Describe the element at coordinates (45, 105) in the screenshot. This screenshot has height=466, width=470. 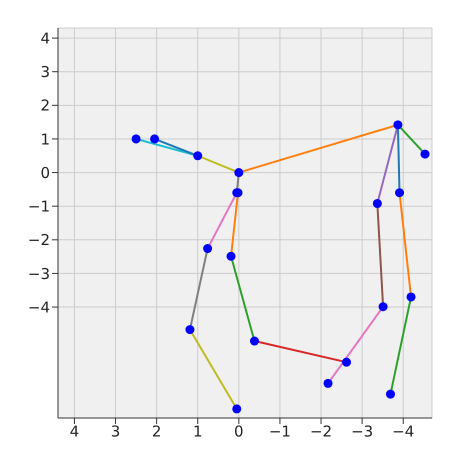
I see `y-tick-label: 2` at that location.